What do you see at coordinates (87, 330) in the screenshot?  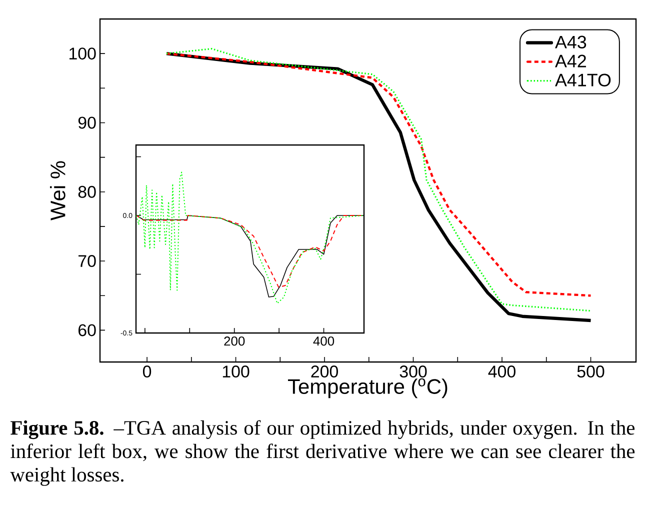 I see `y-tick-label: 60` at bounding box center [87, 330].